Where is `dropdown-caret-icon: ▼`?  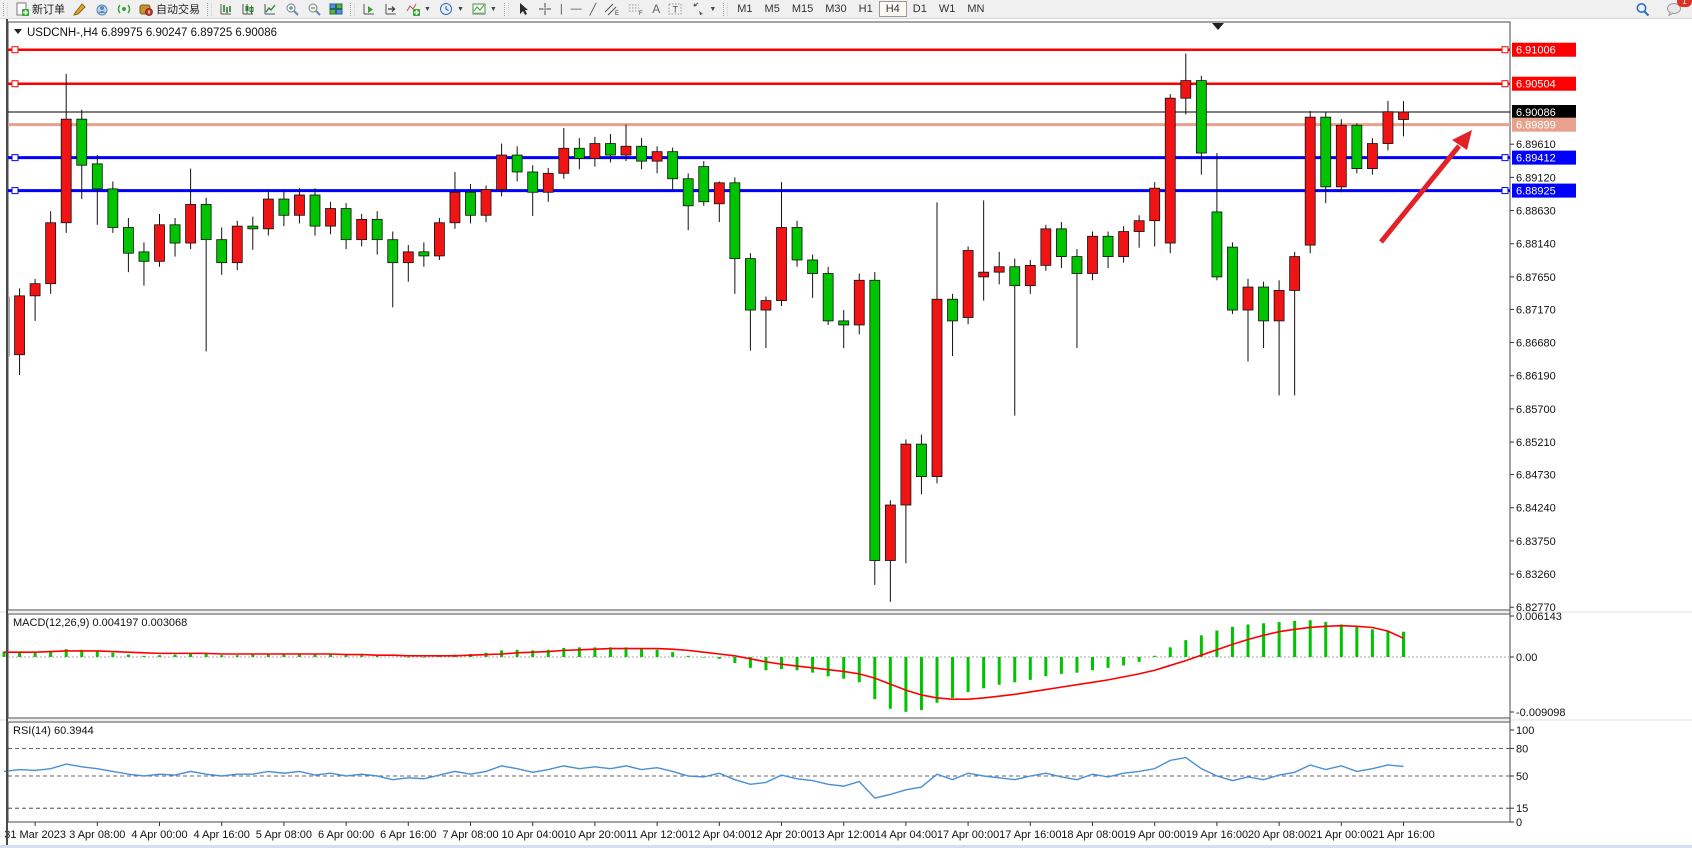
dropdown-caret-icon: ▼ is located at coordinates (460, 9).